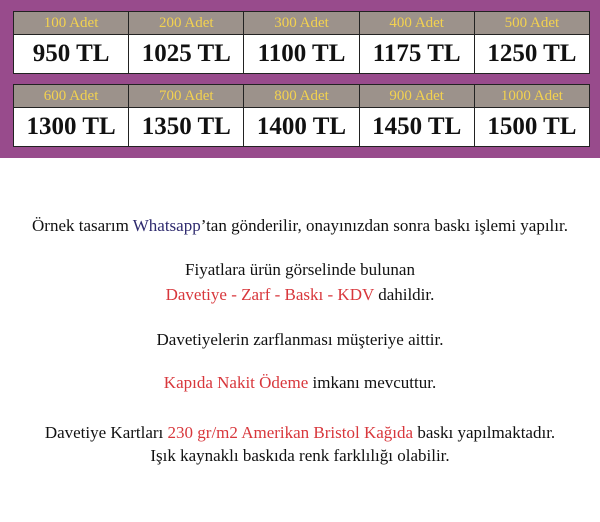 This screenshot has height=522, width=600. What do you see at coordinates (236, 382) in the screenshot?
I see `payment-highlight: Kapıda Nakit Ödeme` at bounding box center [236, 382].